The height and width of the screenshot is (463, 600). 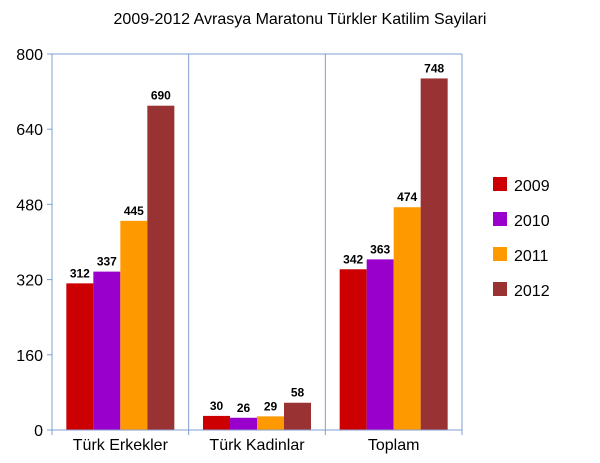 I want to click on x-category-label: Toplam, so click(x=394, y=445).